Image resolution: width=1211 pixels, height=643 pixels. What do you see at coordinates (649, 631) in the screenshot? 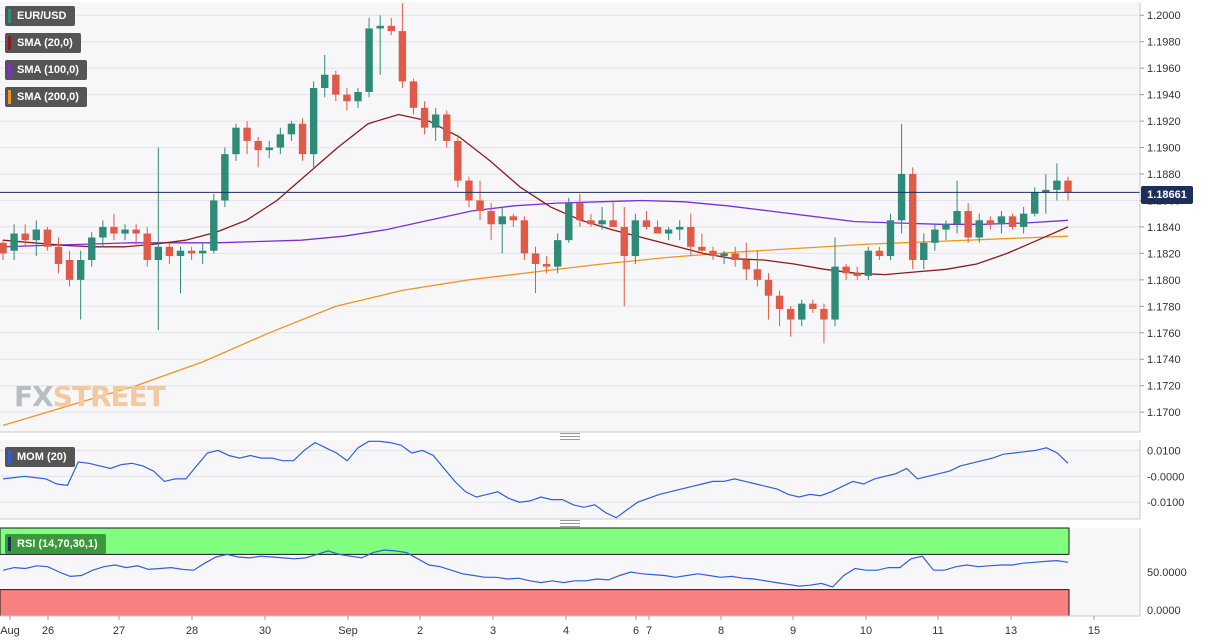
I see `time-tick-label: 7` at bounding box center [649, 631].